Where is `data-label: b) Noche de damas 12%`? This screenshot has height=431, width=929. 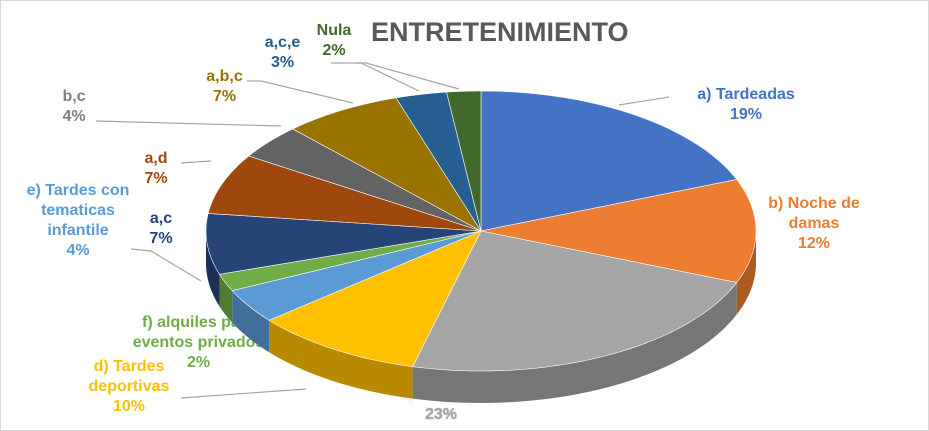 data-label: b) Noche de damas 12% is located at coordinates (814, 224).